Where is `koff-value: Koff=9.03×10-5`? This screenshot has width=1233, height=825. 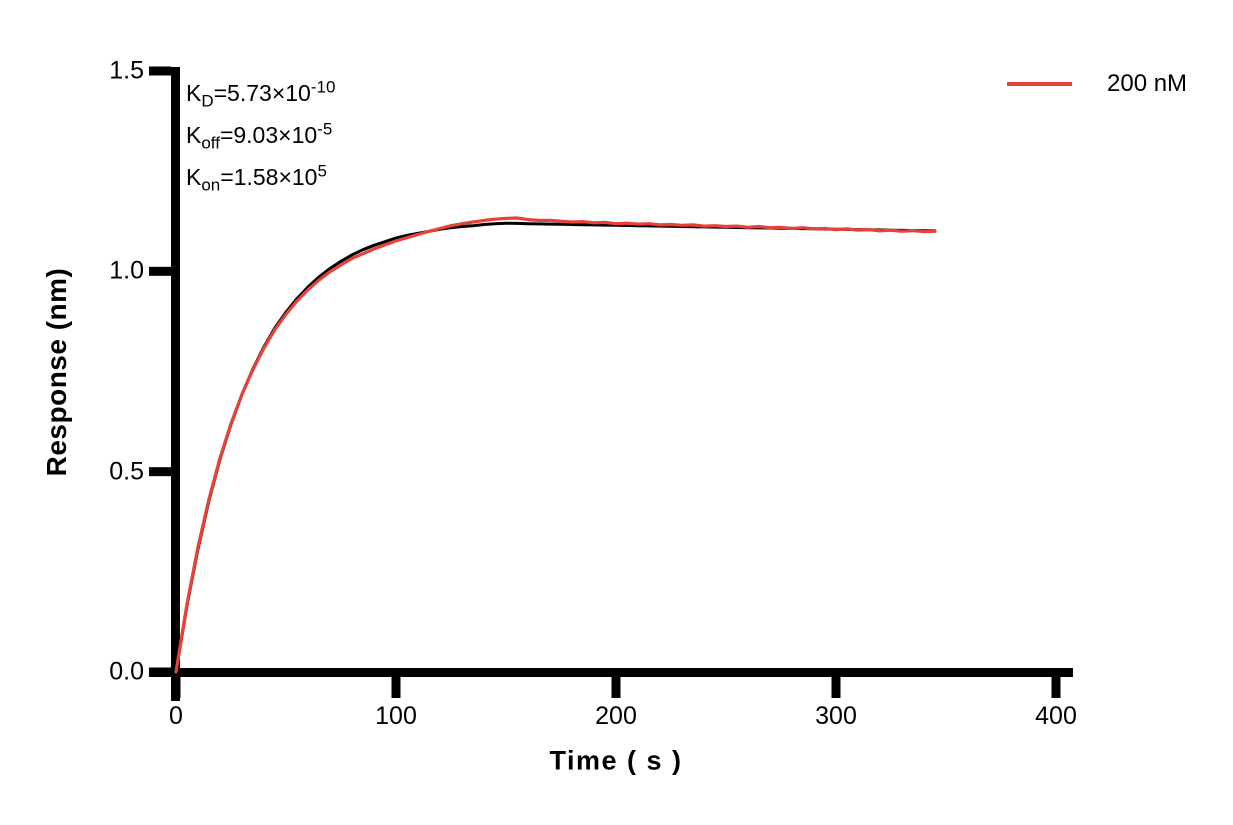
koff-value: Koff=9.03×10-5 is located at coordinates (259, 136).